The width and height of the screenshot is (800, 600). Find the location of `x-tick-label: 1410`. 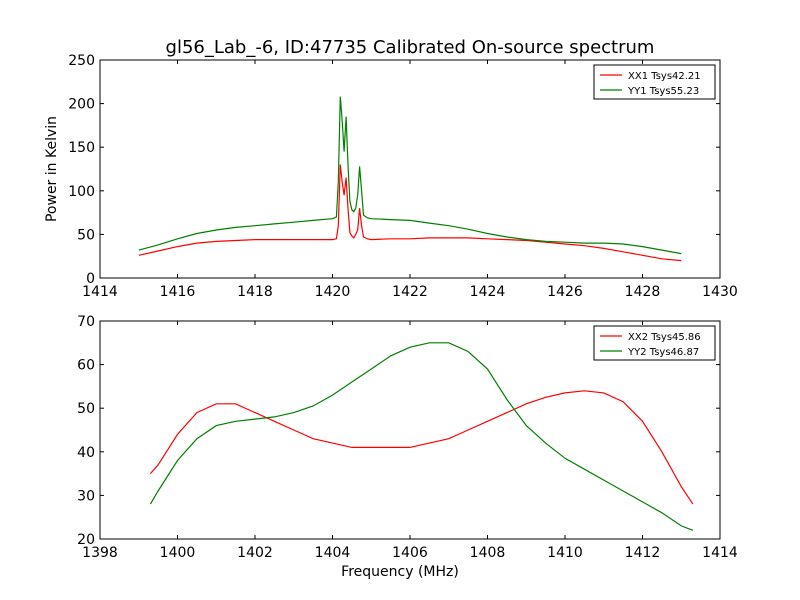

x-tick-label: 1410 is located at coordinates (565, 553).